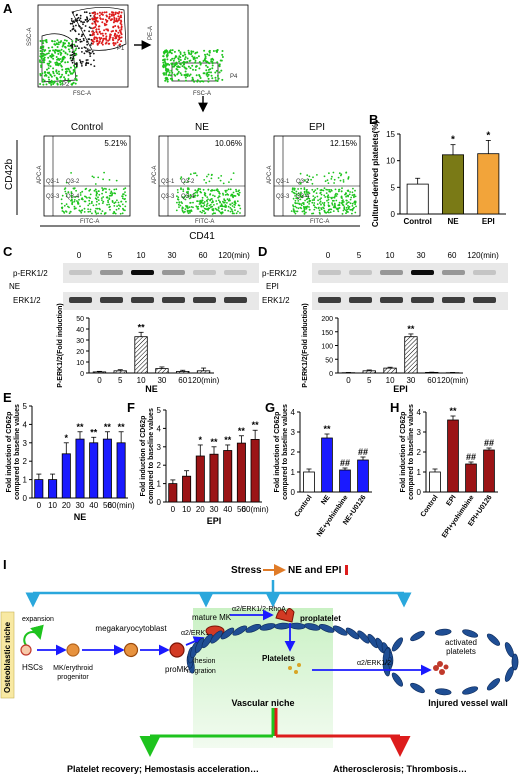  Describe the element at coordinates (120, 380) in the screenshot. I see `category-label: 5` at that location.